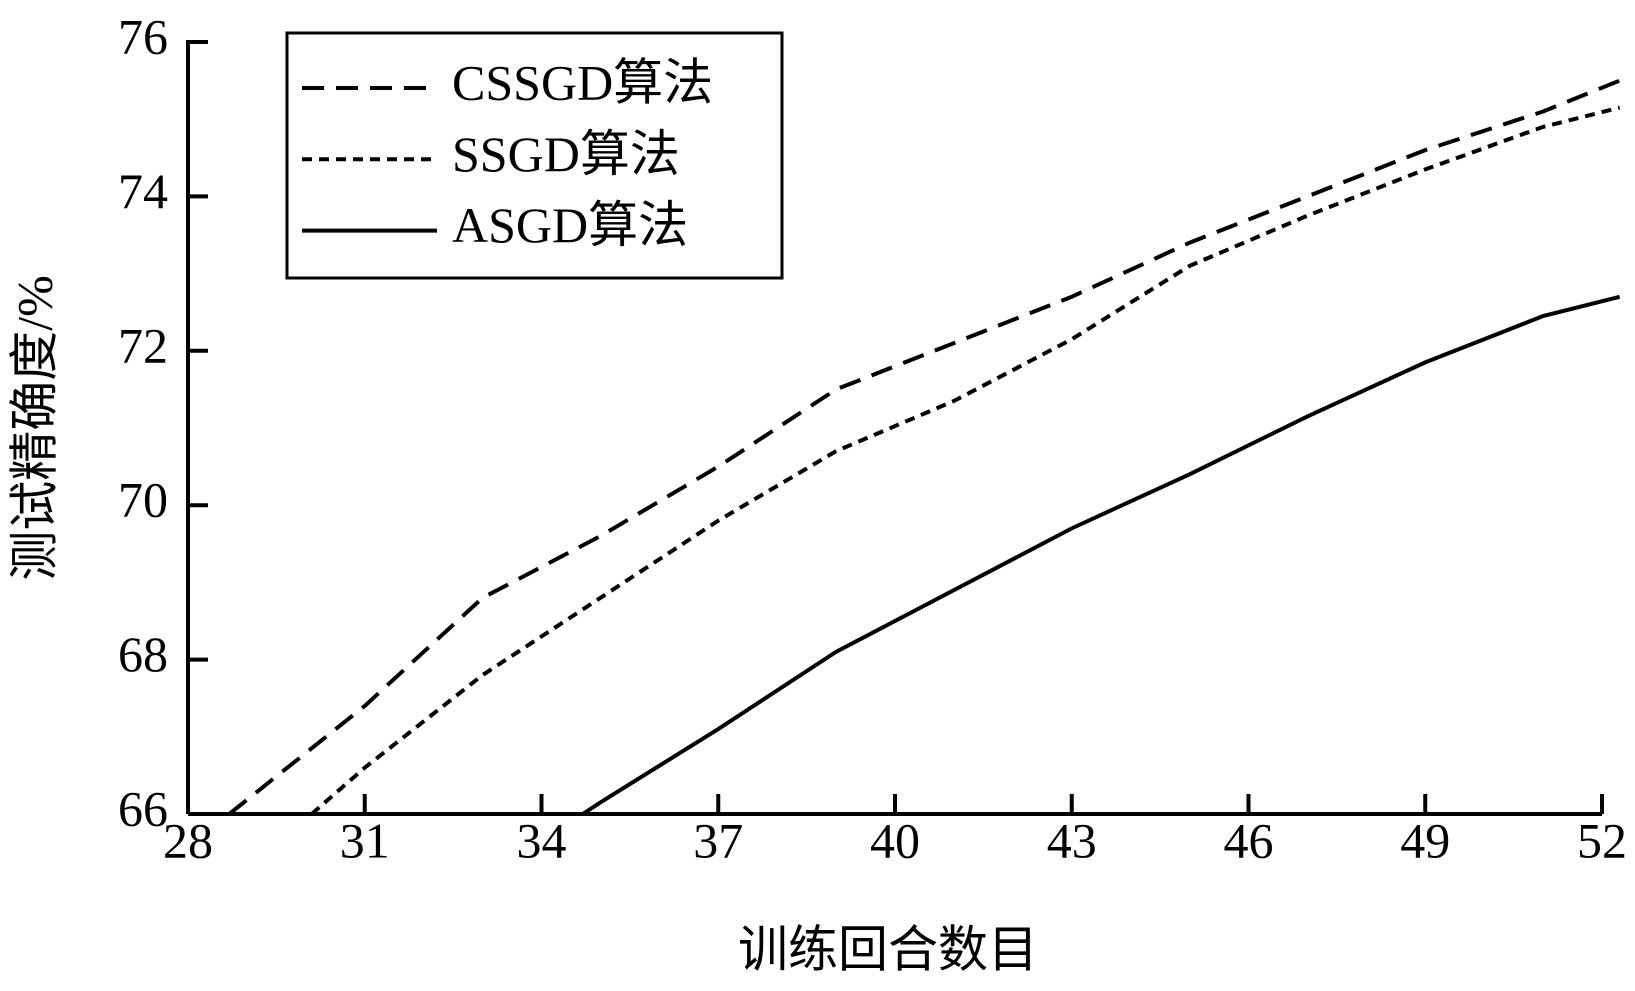  I want to click on y-tick-label: 68, so click(143, 654).